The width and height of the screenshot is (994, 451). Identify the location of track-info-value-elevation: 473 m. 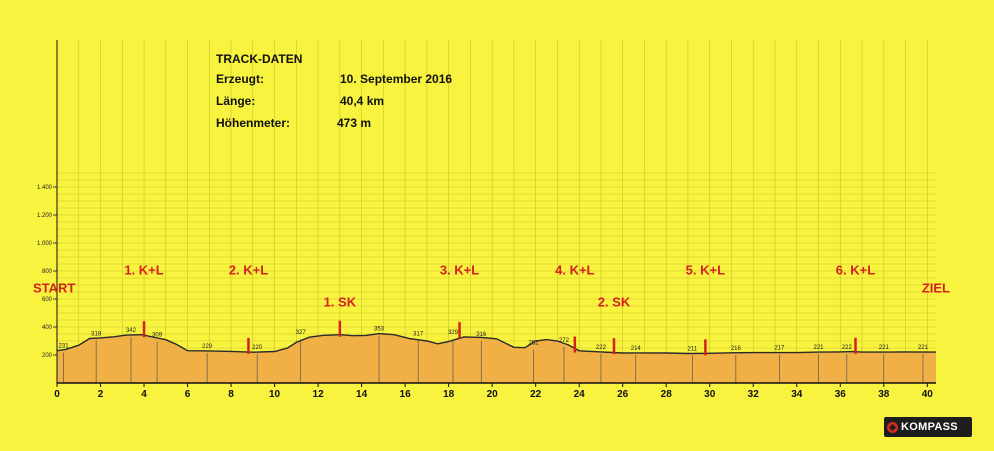
(354, 123).